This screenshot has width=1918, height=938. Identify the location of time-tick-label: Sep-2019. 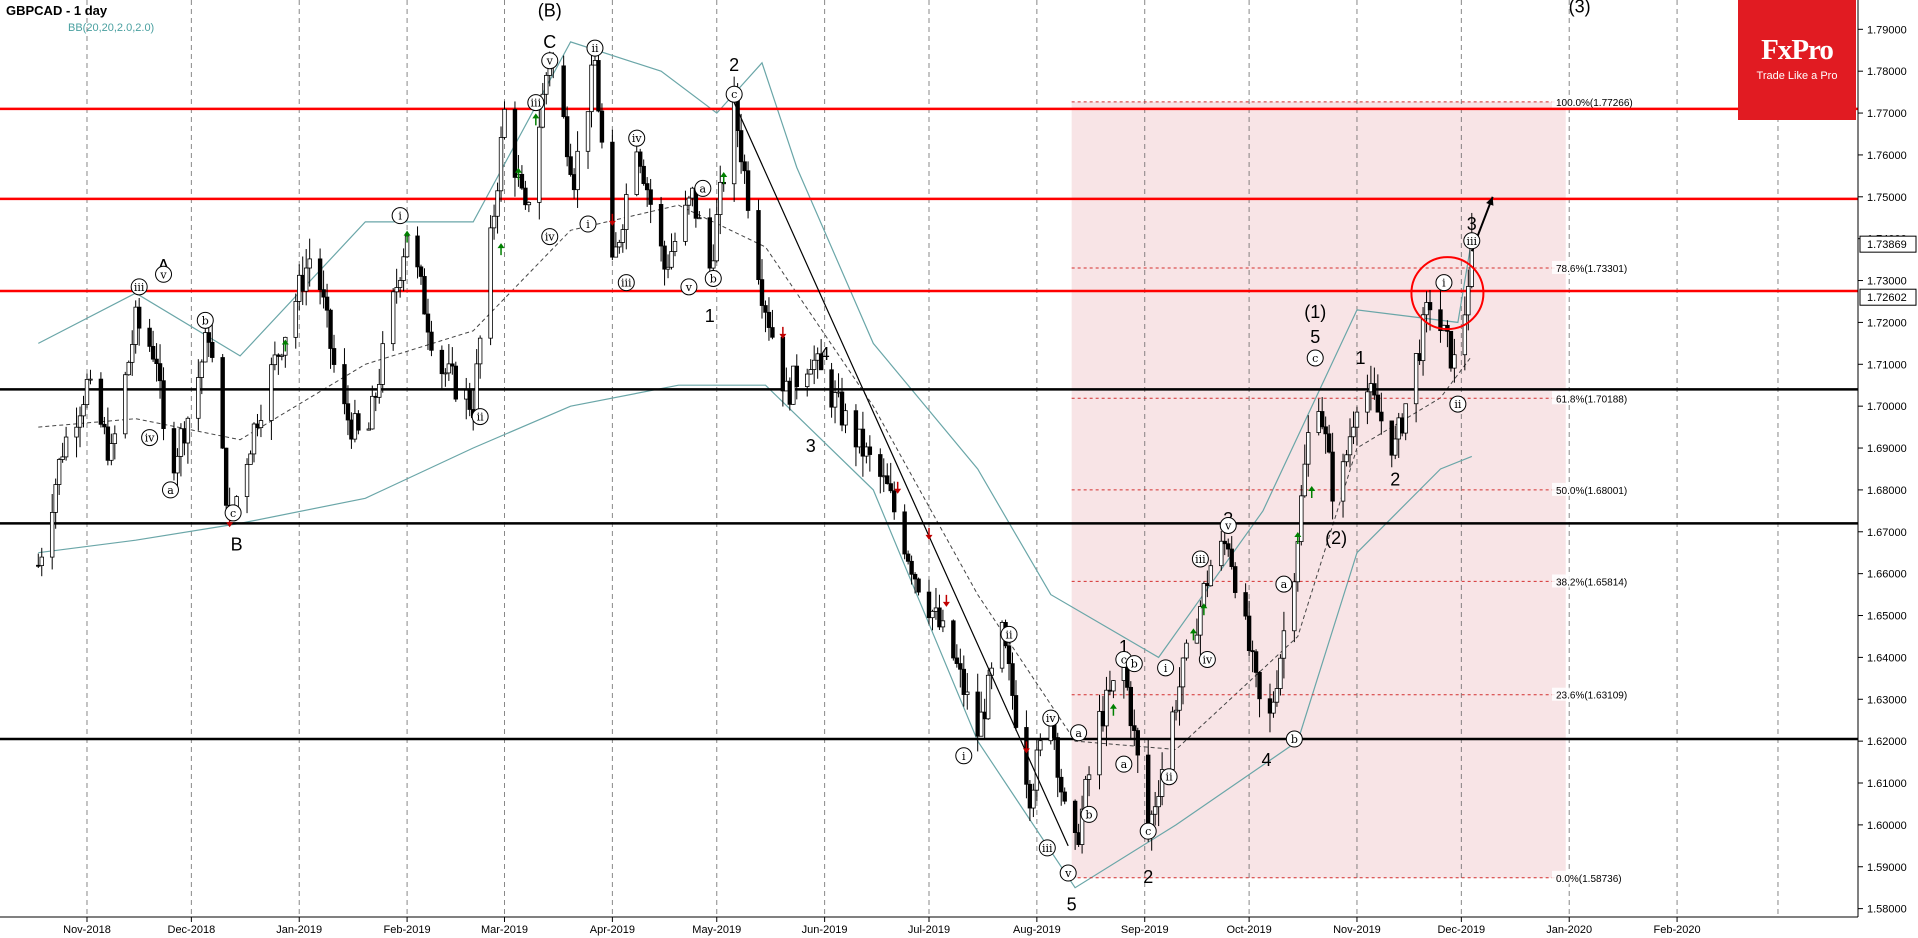
(1145, 930).